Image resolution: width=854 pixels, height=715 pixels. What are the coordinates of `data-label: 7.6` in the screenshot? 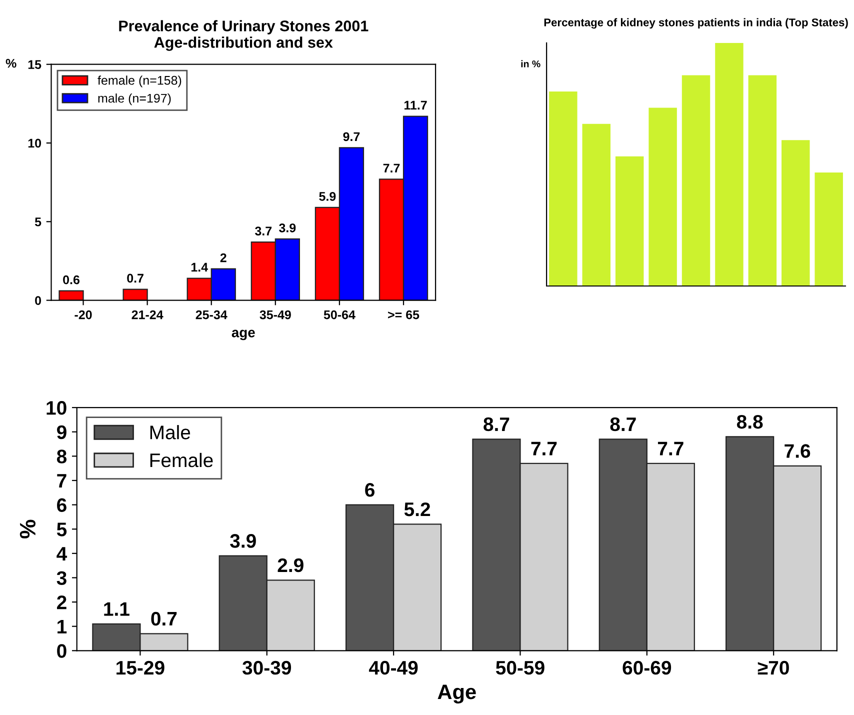 It's located at (797, 451).